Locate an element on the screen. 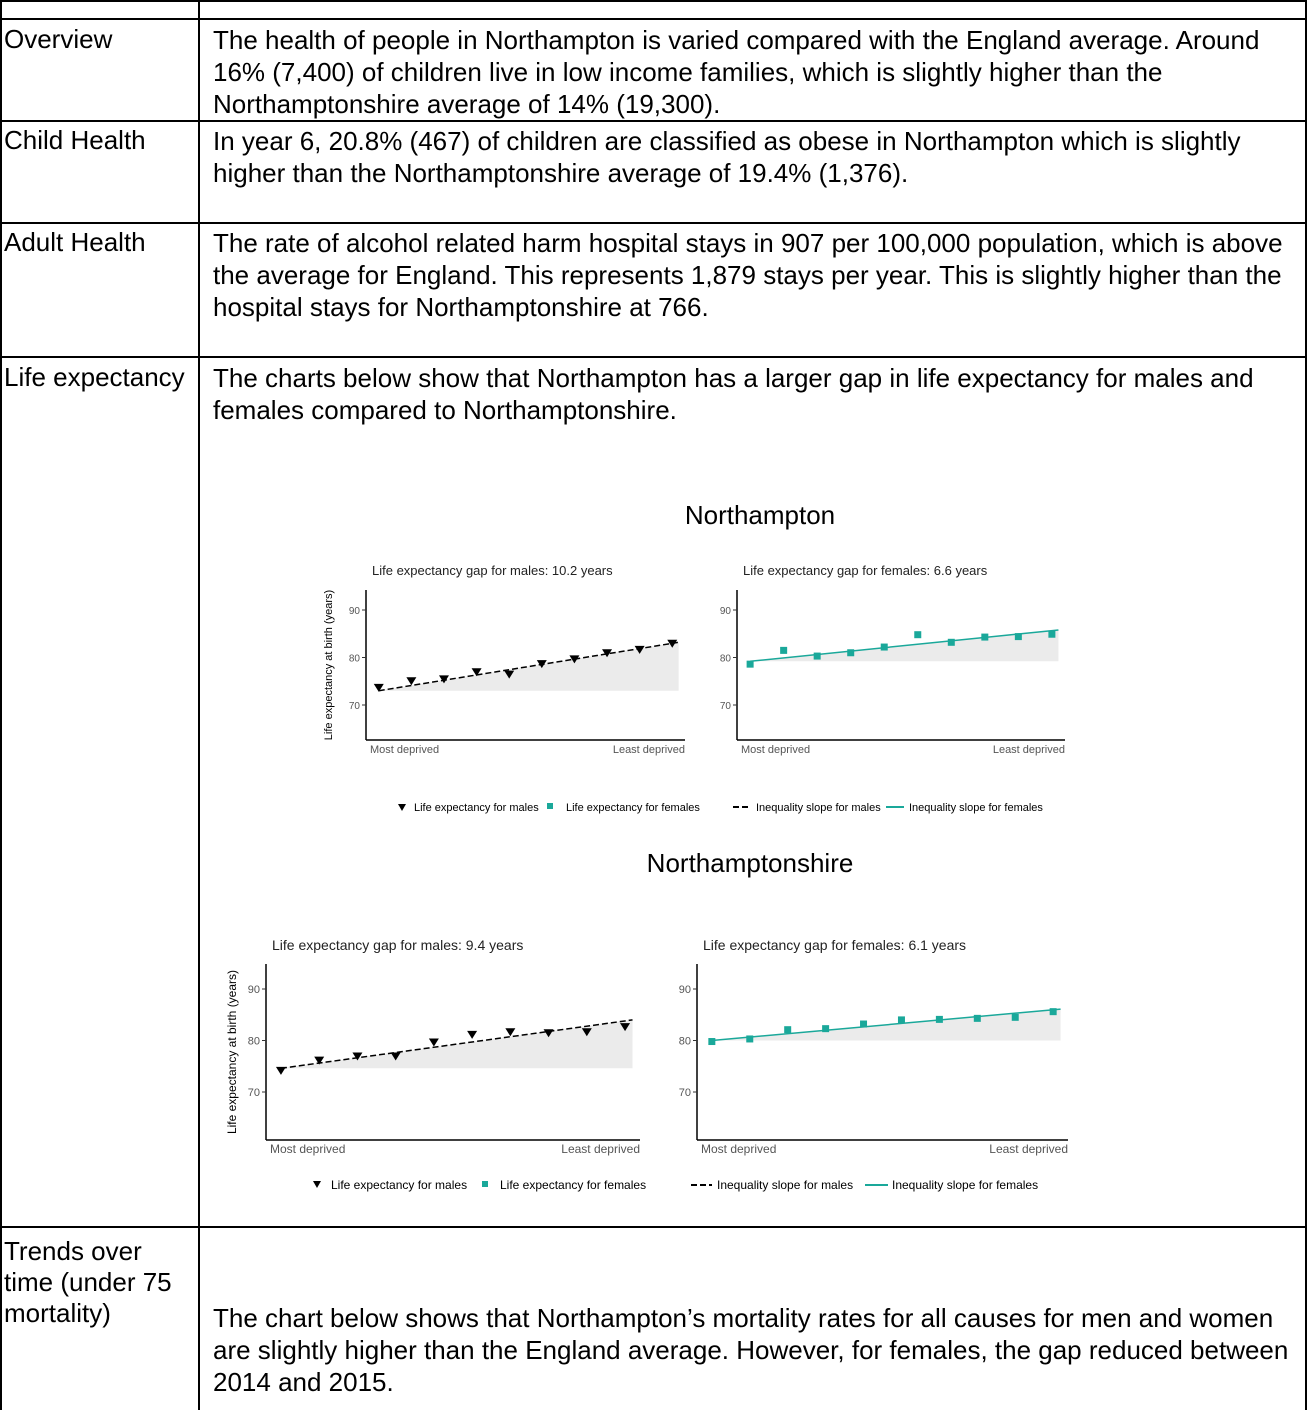 The width and height of the screenshot is (1307, 1410). row-label-life-expectancy: Life expectancy is located at coordinates (94, 377).